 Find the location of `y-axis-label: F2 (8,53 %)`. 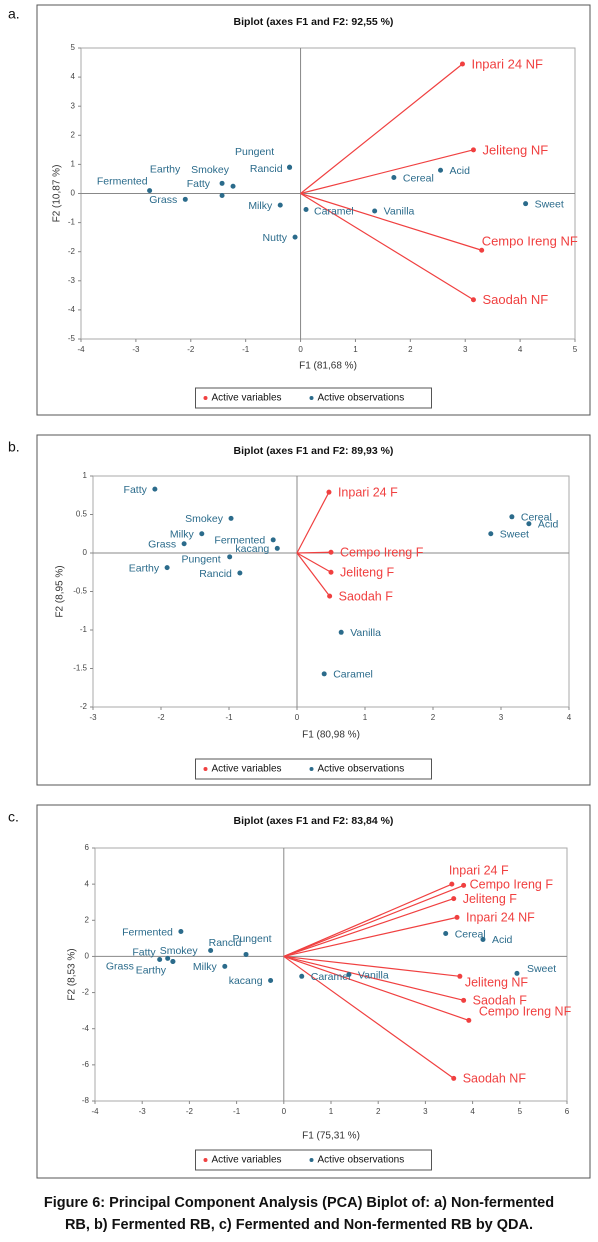

y-axis-label: F2 (8,53 %) is located at coordinates (72, 974).